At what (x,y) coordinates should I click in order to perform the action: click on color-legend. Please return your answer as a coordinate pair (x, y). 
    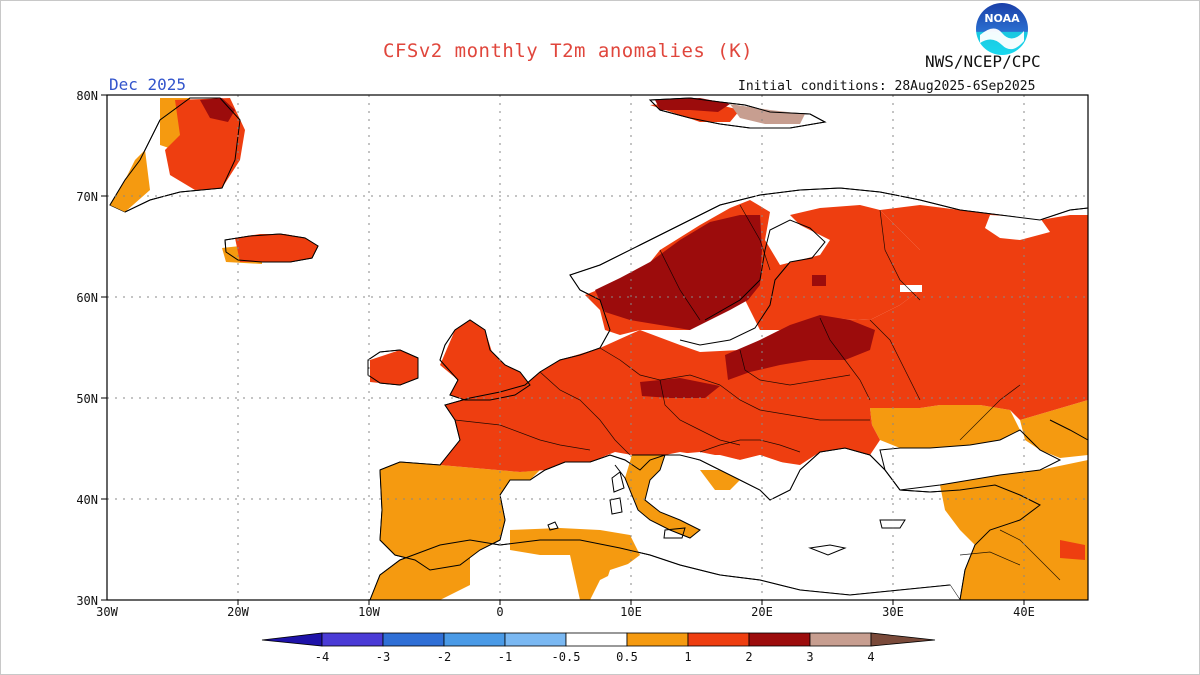
    Looking at the image, I should click on (598, 639).